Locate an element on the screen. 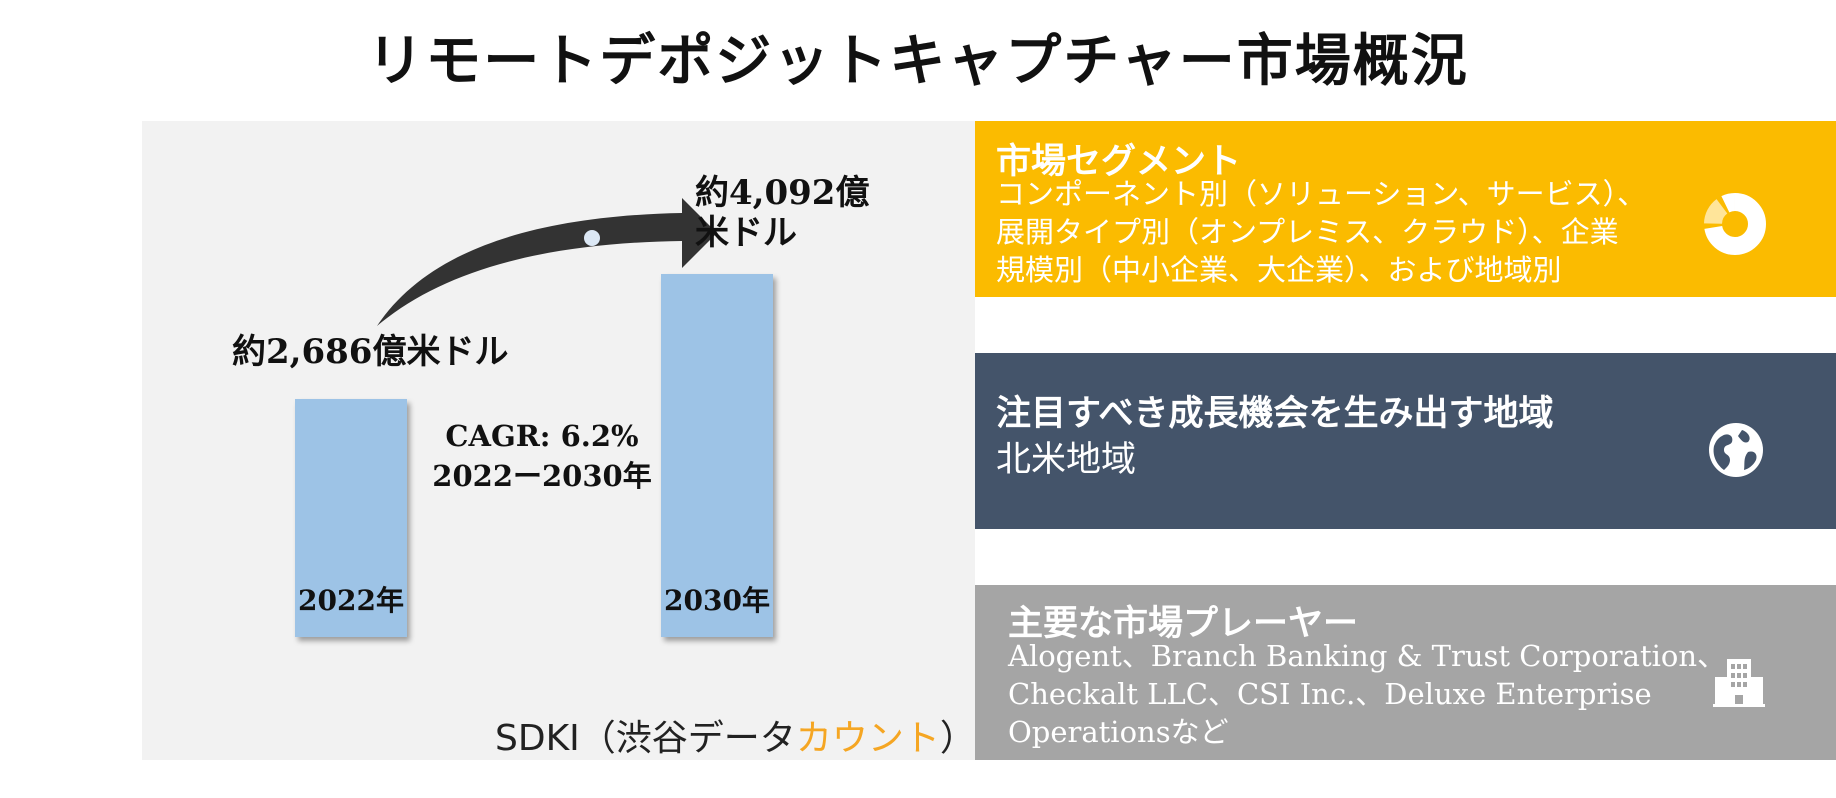  value-label-2030-line1: 約4,092億 is located at coordinates (782, 193).